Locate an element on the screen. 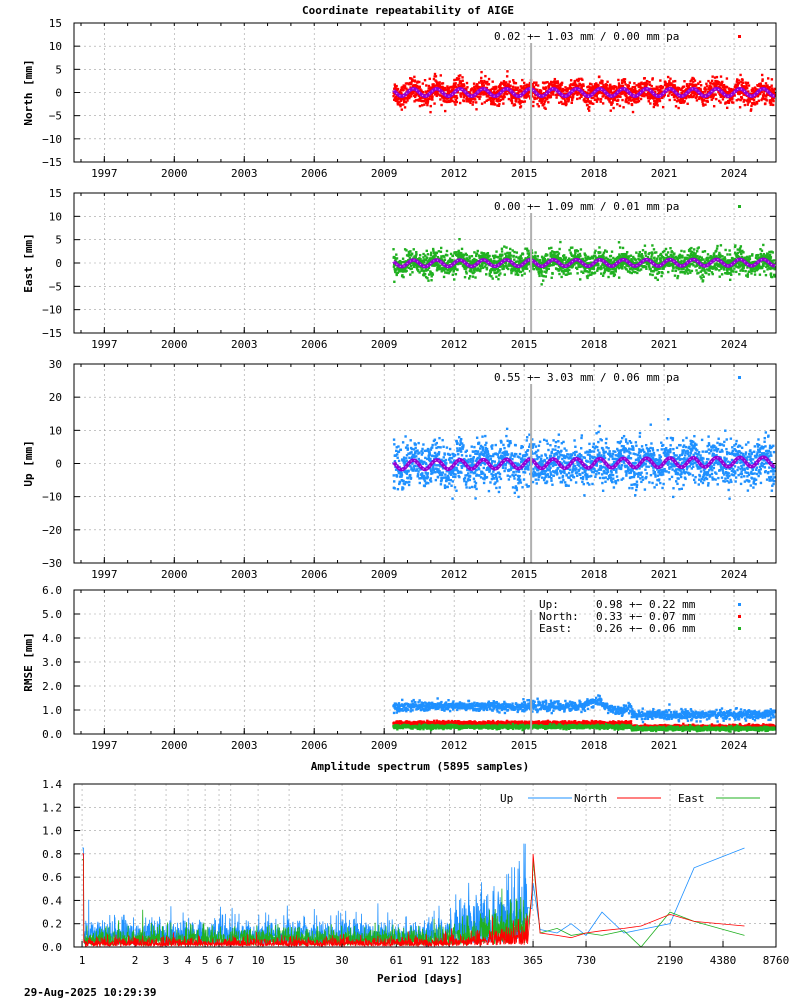 The image size is (800, 1000). x-tick-label: 1997 is located at coordinates (104, 344).